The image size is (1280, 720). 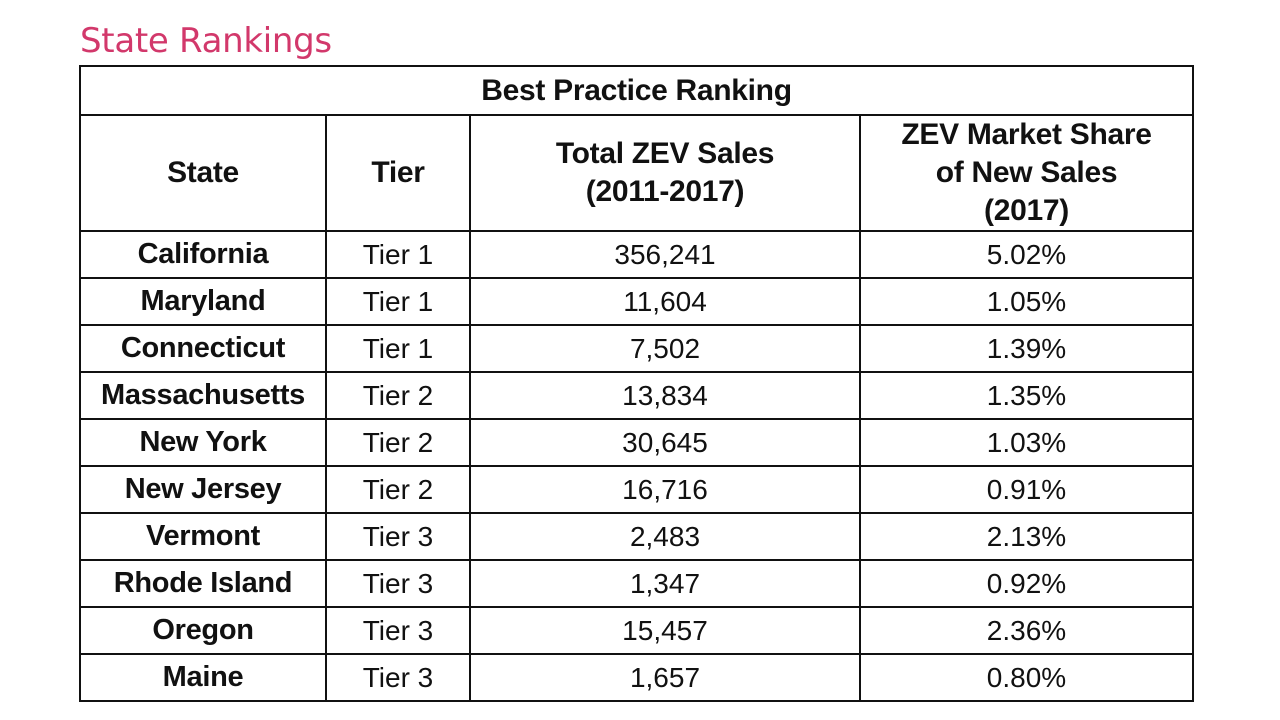 I want to click on cell-total-sales: 15,457, so click(x=665, y=630).